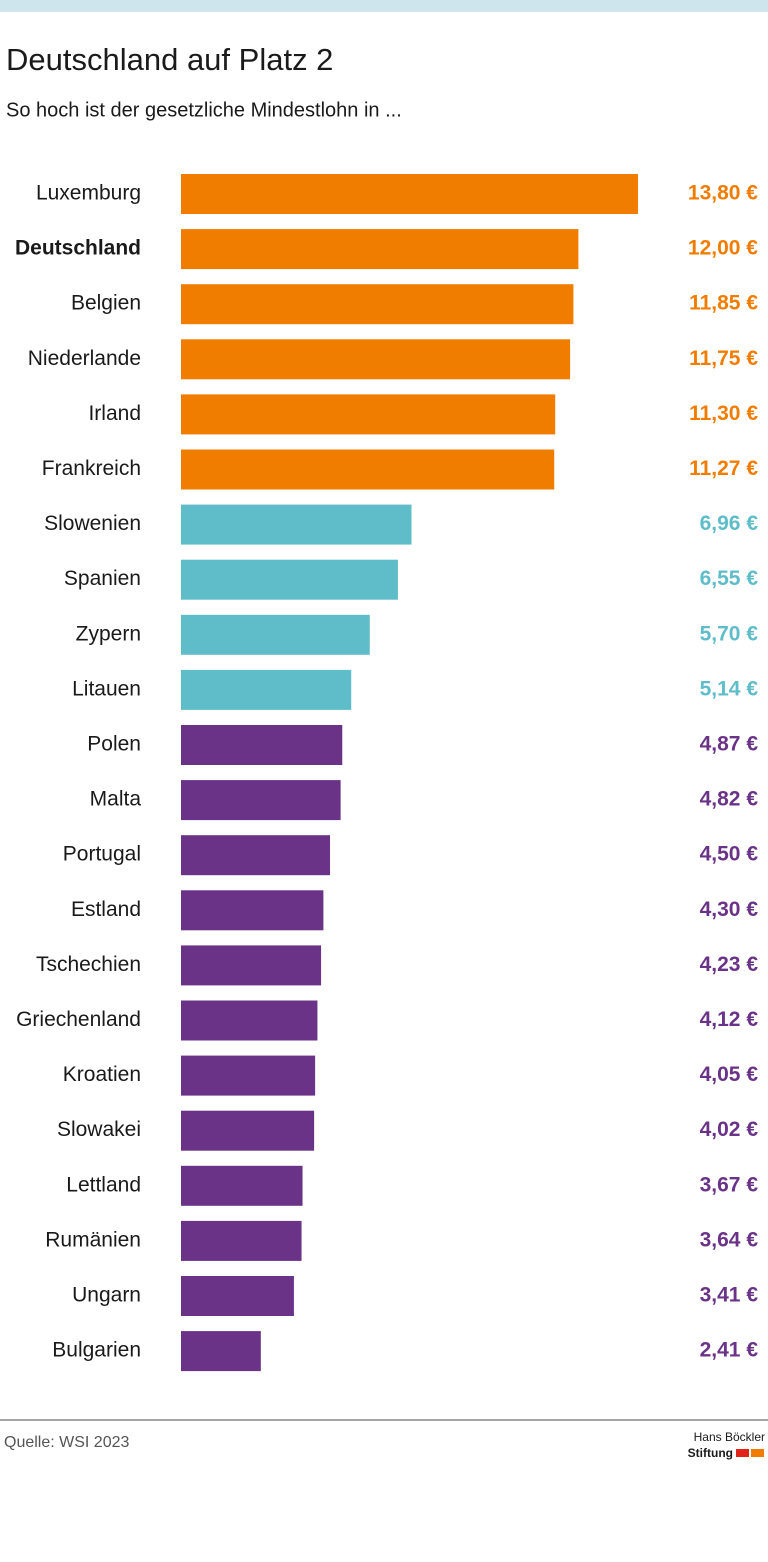 Image resolution: width=768 pixels, height=1562 pixels. Describe the element at coordinates (116, 799) in the screenshot. I see `category-label: Malta` at that location.